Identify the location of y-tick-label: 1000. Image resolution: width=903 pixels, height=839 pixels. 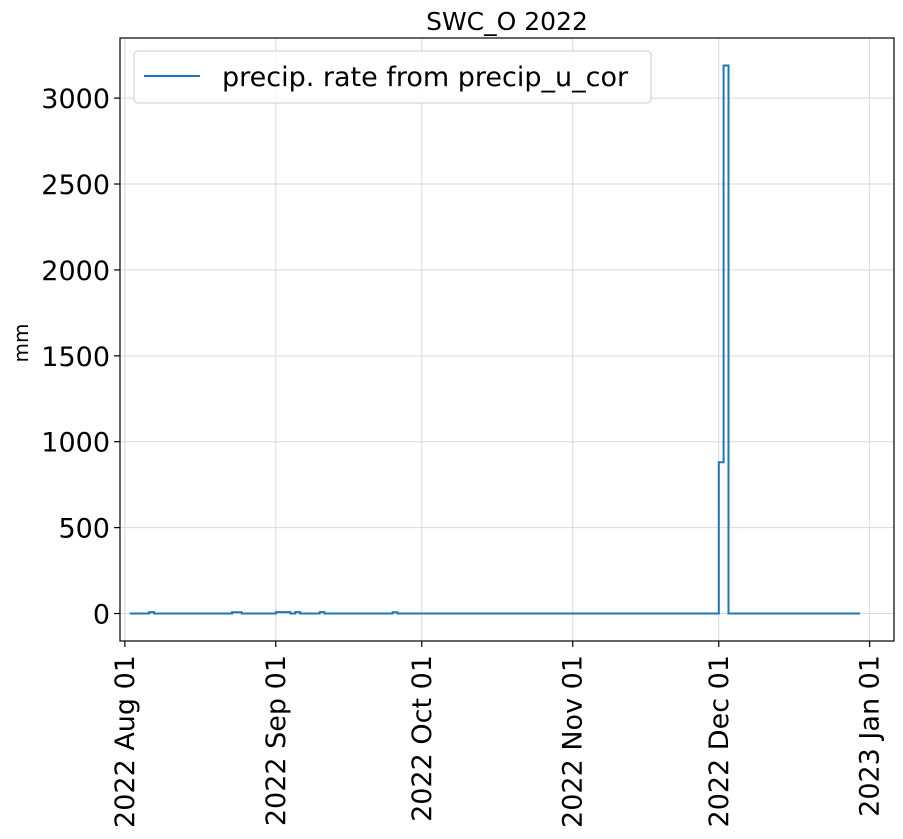
(75, 443).